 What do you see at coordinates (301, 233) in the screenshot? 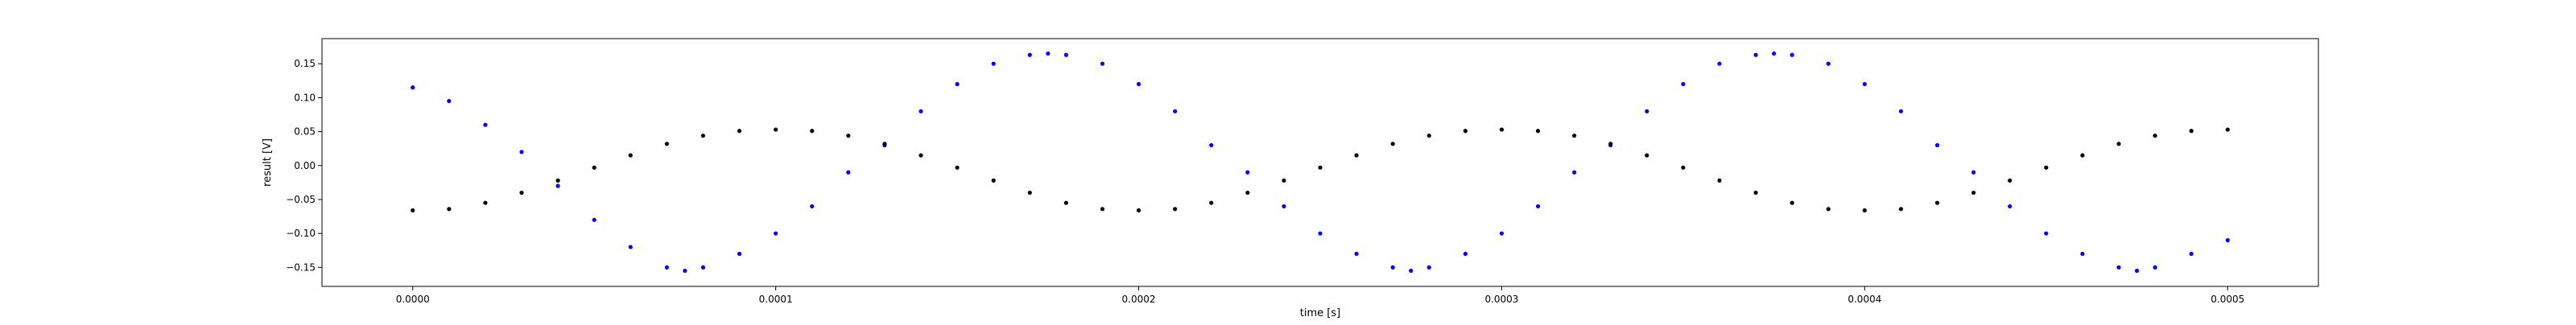
I see `y-tick-label: −0.10` at bounding box center [301, 233].